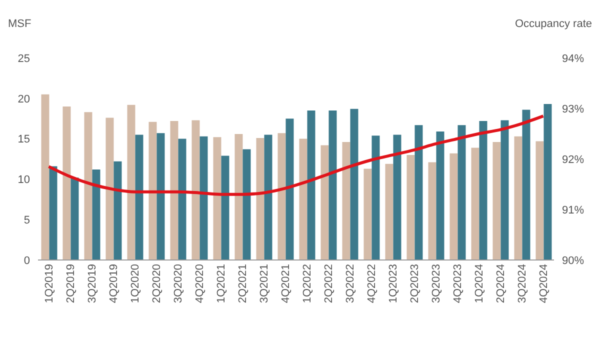  Describe the element at coordinates (573, 160) in the screenshot. I see `y2-tick-label: 92%` at that location.